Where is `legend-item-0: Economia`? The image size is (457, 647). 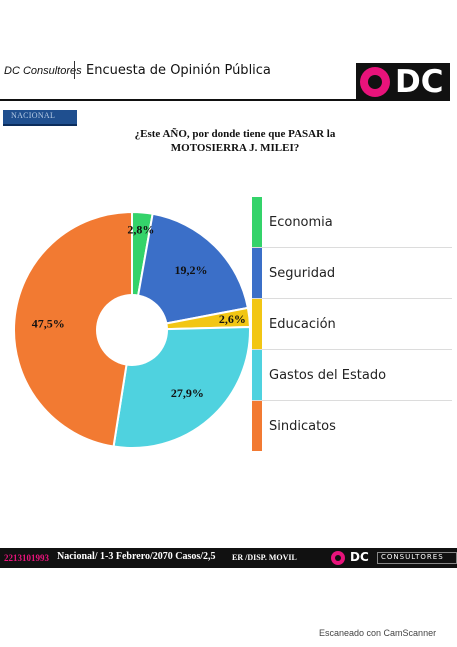 legend-item-0: Economia is located at coordinates (352, 222).